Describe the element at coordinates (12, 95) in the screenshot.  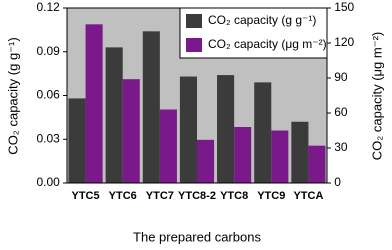
I see `y-axis-label: CO₂ capacity (g g⁻¹)` at that location.